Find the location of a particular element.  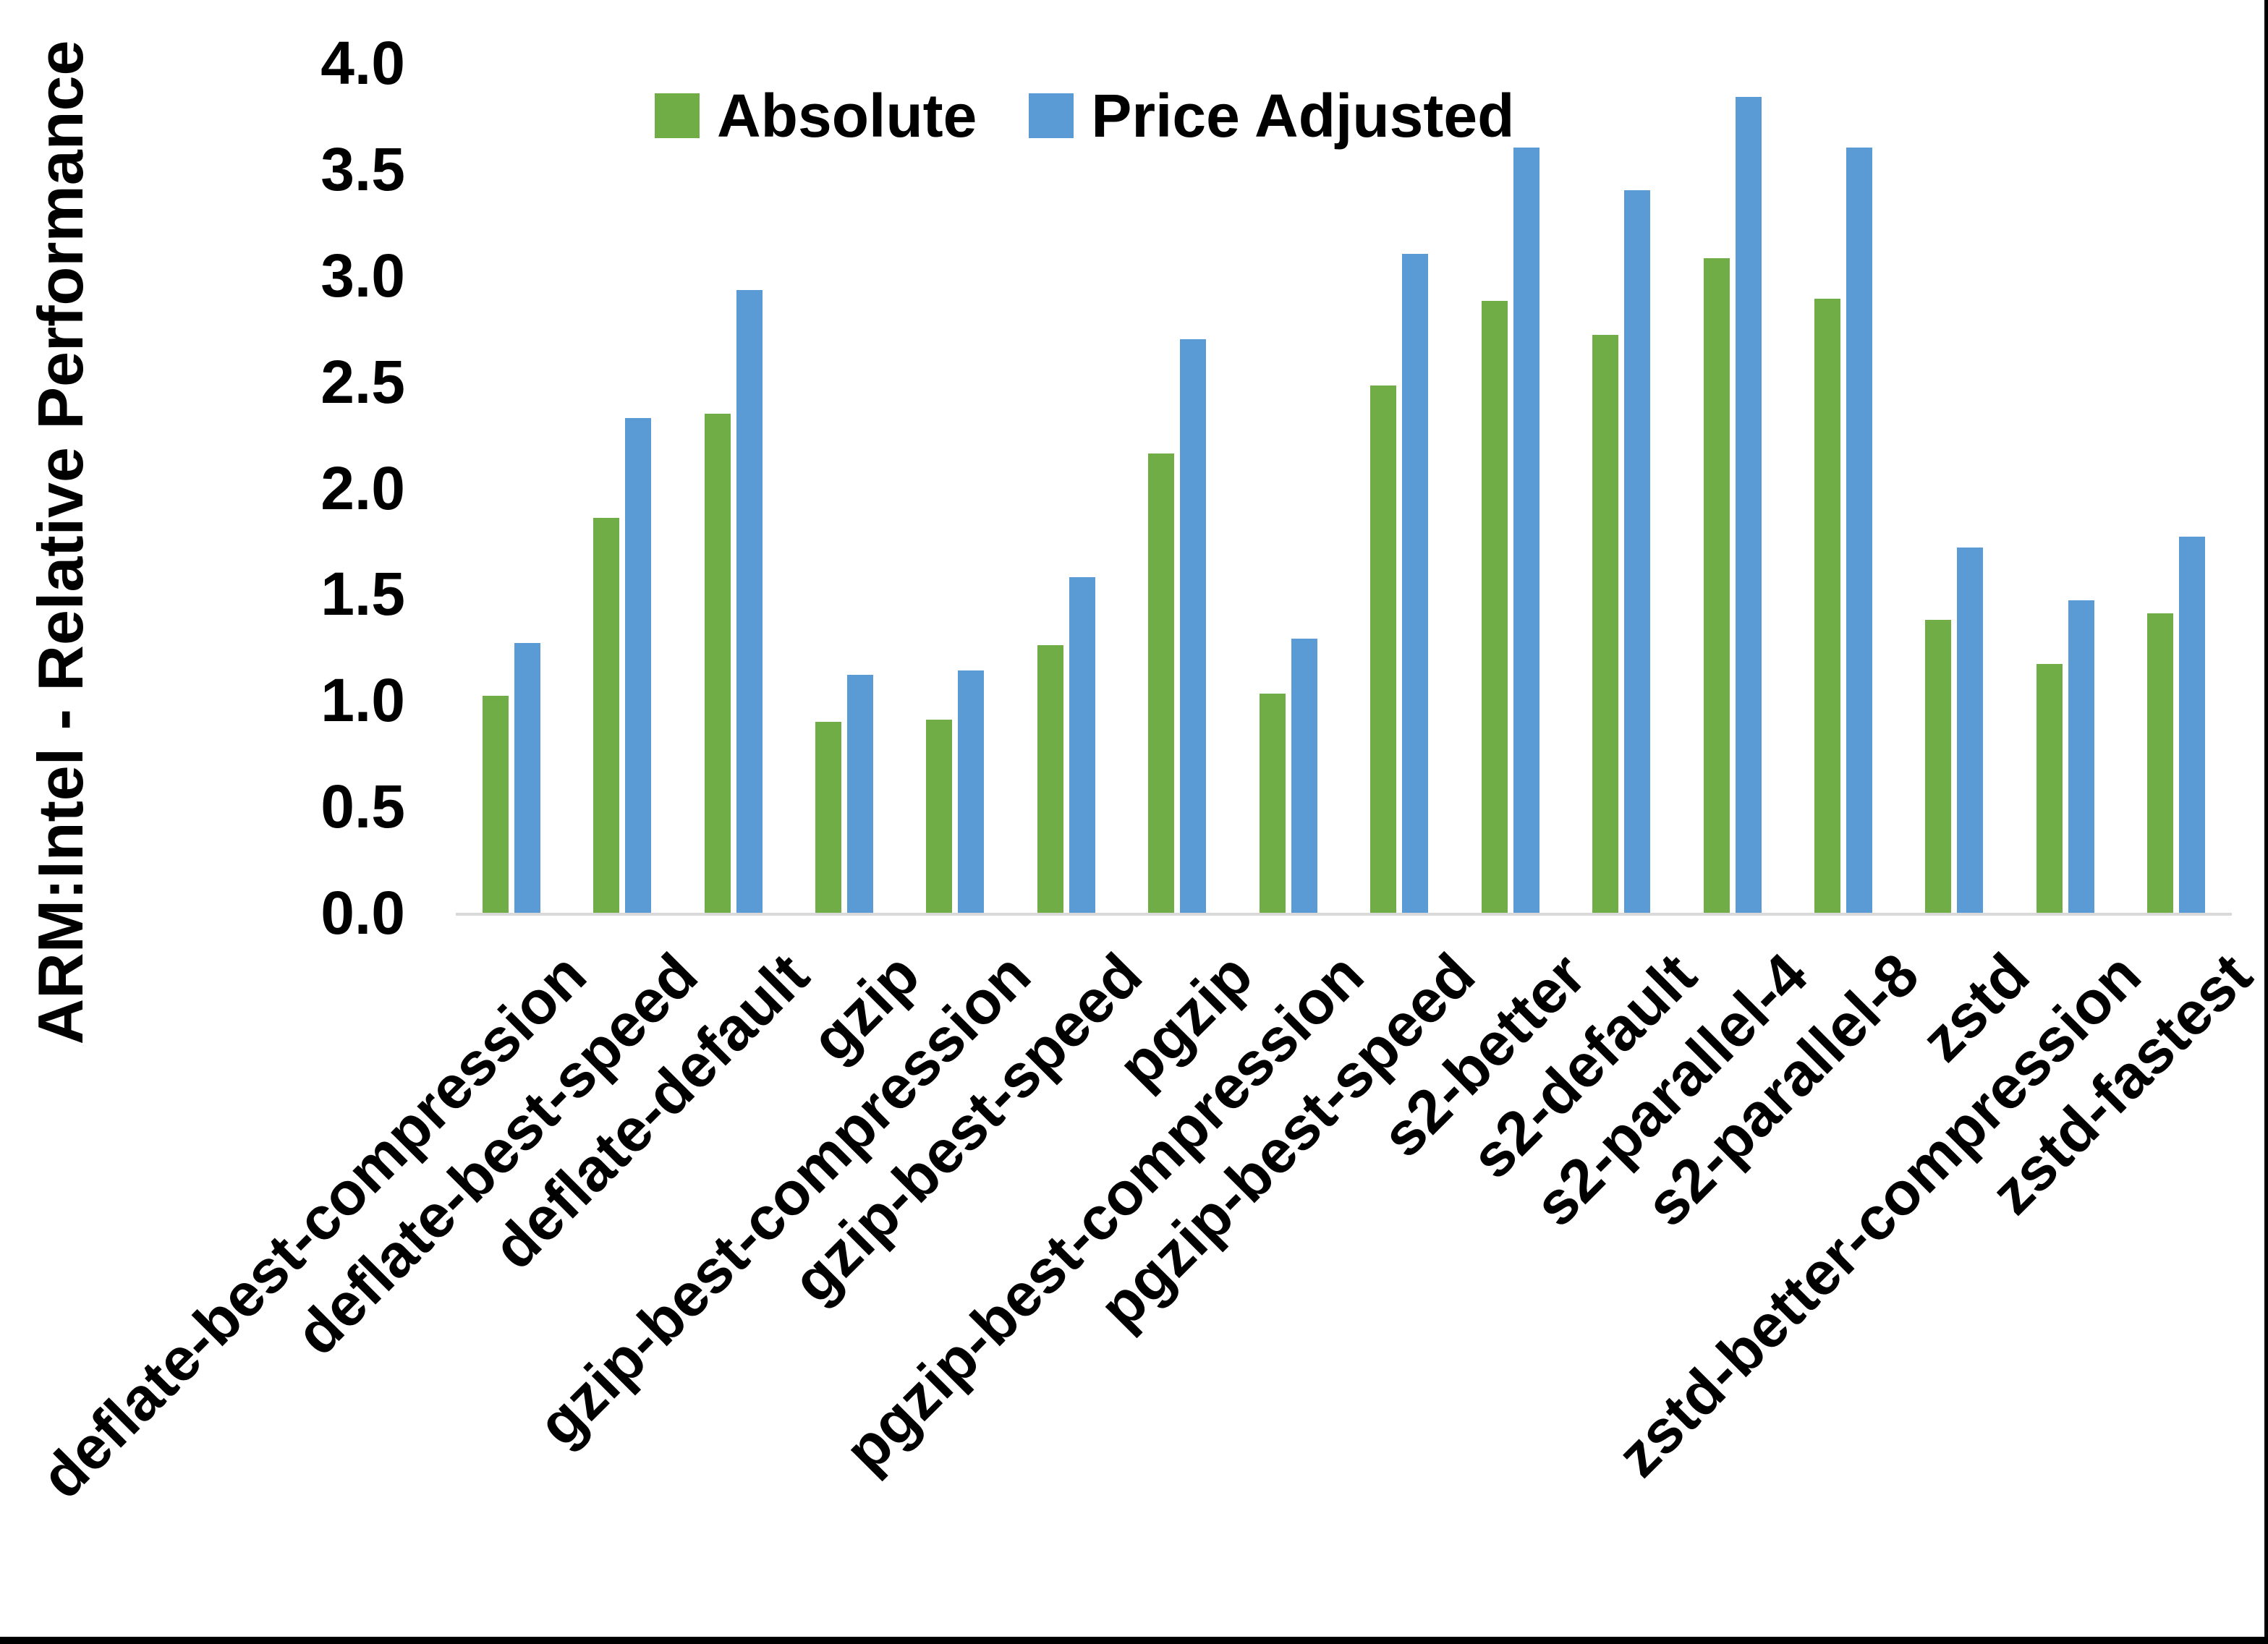

bar-price-adjusted-deflate-default is located at coordinates (749, 601).